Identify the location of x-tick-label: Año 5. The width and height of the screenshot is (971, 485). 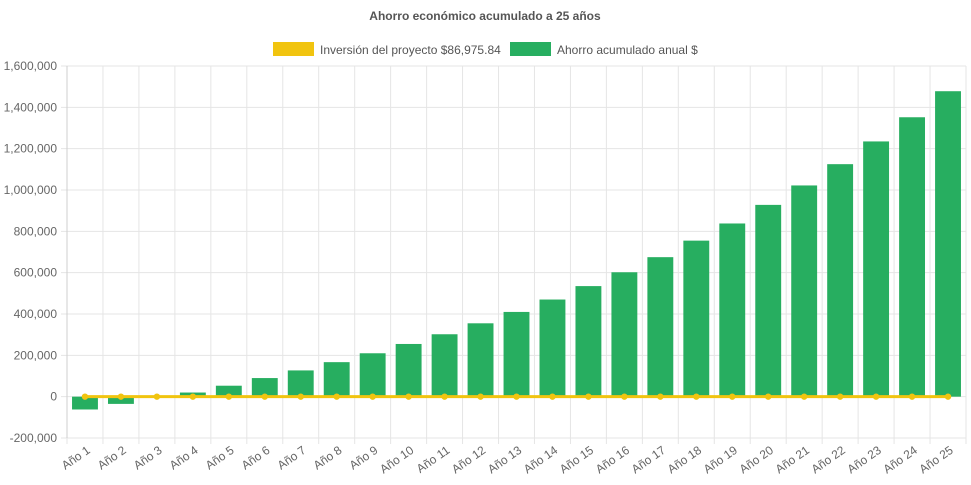
(220, 458).